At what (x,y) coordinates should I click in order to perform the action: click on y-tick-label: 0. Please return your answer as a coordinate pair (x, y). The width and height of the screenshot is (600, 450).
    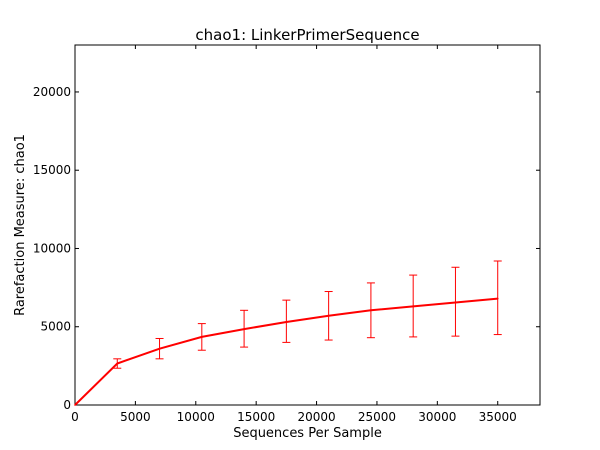
    Looking at the image, I should click on (67, 405).